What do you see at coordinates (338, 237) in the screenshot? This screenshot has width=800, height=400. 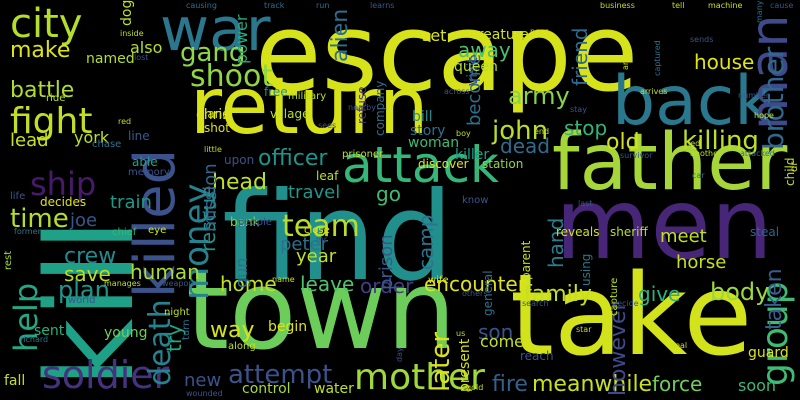 I see `word-find: find` at bounding box center [338, 237].